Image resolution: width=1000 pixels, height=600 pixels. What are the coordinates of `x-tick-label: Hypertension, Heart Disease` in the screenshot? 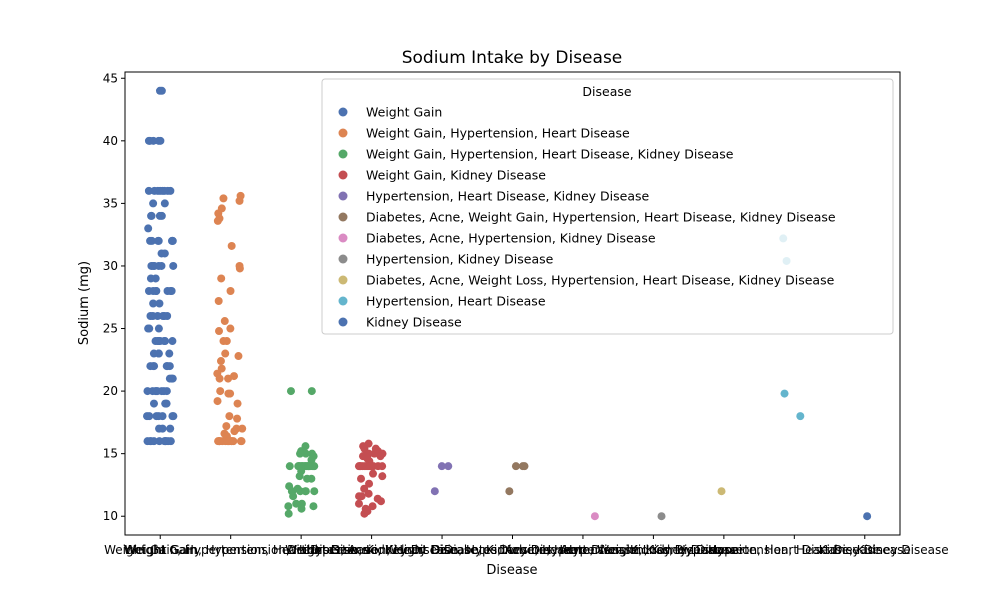 It's located at (794, 550).